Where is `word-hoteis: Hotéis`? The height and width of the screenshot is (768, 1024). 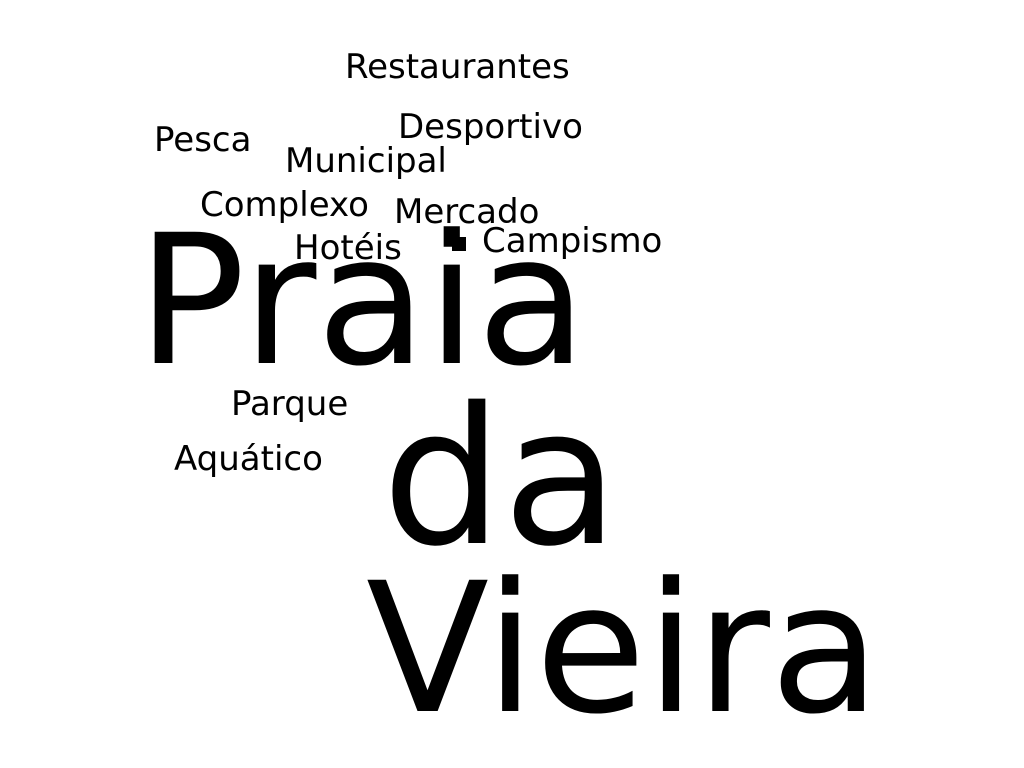
word-hoteis: Hotéis is located at coordinates (348, 248).